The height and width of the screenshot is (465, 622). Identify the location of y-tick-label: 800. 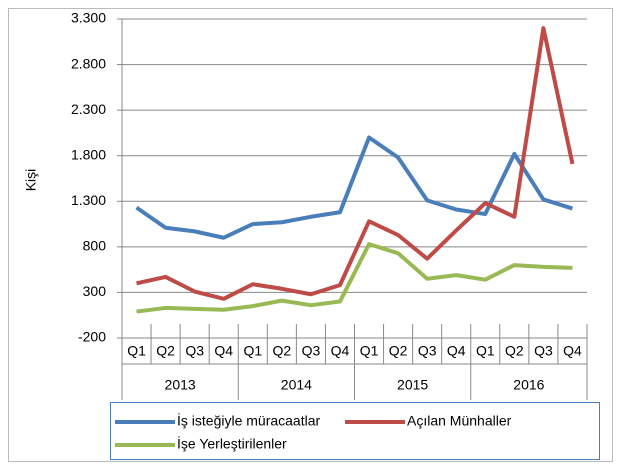
(95, 246).